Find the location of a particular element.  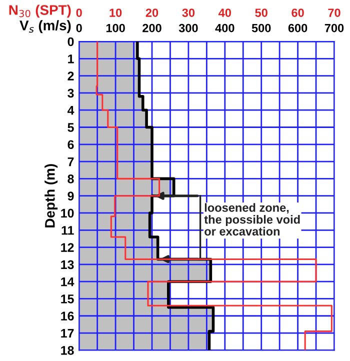

x2-tick-label: 70 is located at coordinates (334, 12).